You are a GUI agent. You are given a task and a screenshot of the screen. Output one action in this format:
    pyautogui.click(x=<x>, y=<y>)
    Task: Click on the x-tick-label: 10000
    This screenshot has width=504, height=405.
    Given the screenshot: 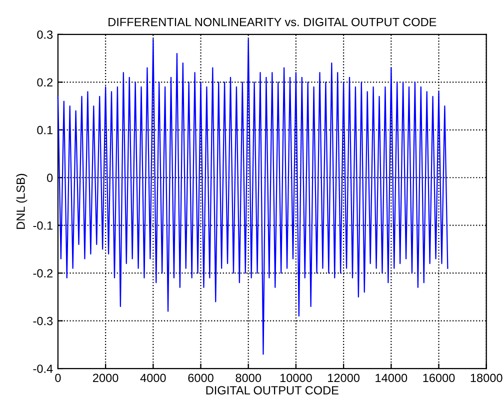 What is the action you would take?
    pyautogui.click(x=296, y=378)
    